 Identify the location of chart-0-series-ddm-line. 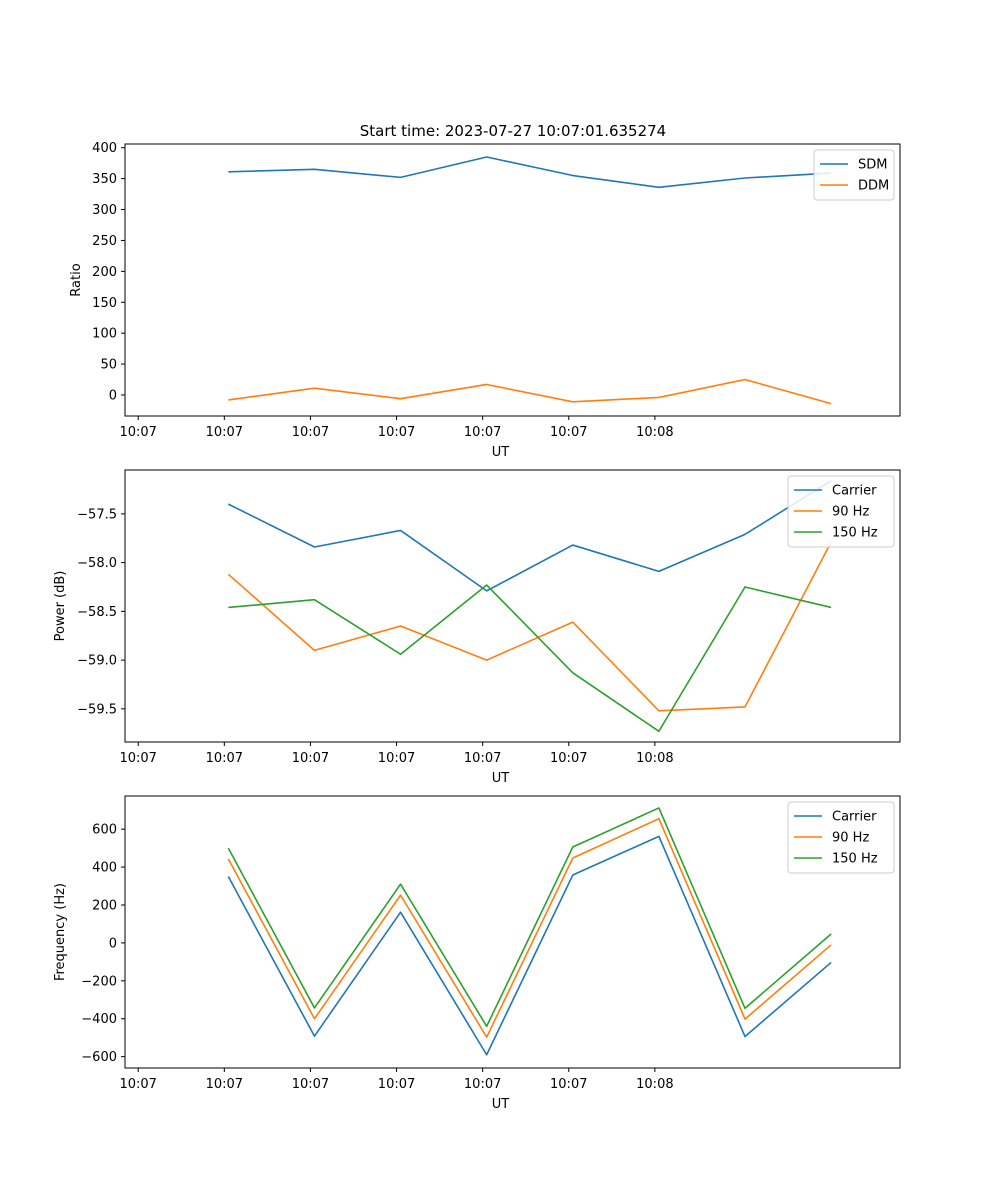
(530, 391).